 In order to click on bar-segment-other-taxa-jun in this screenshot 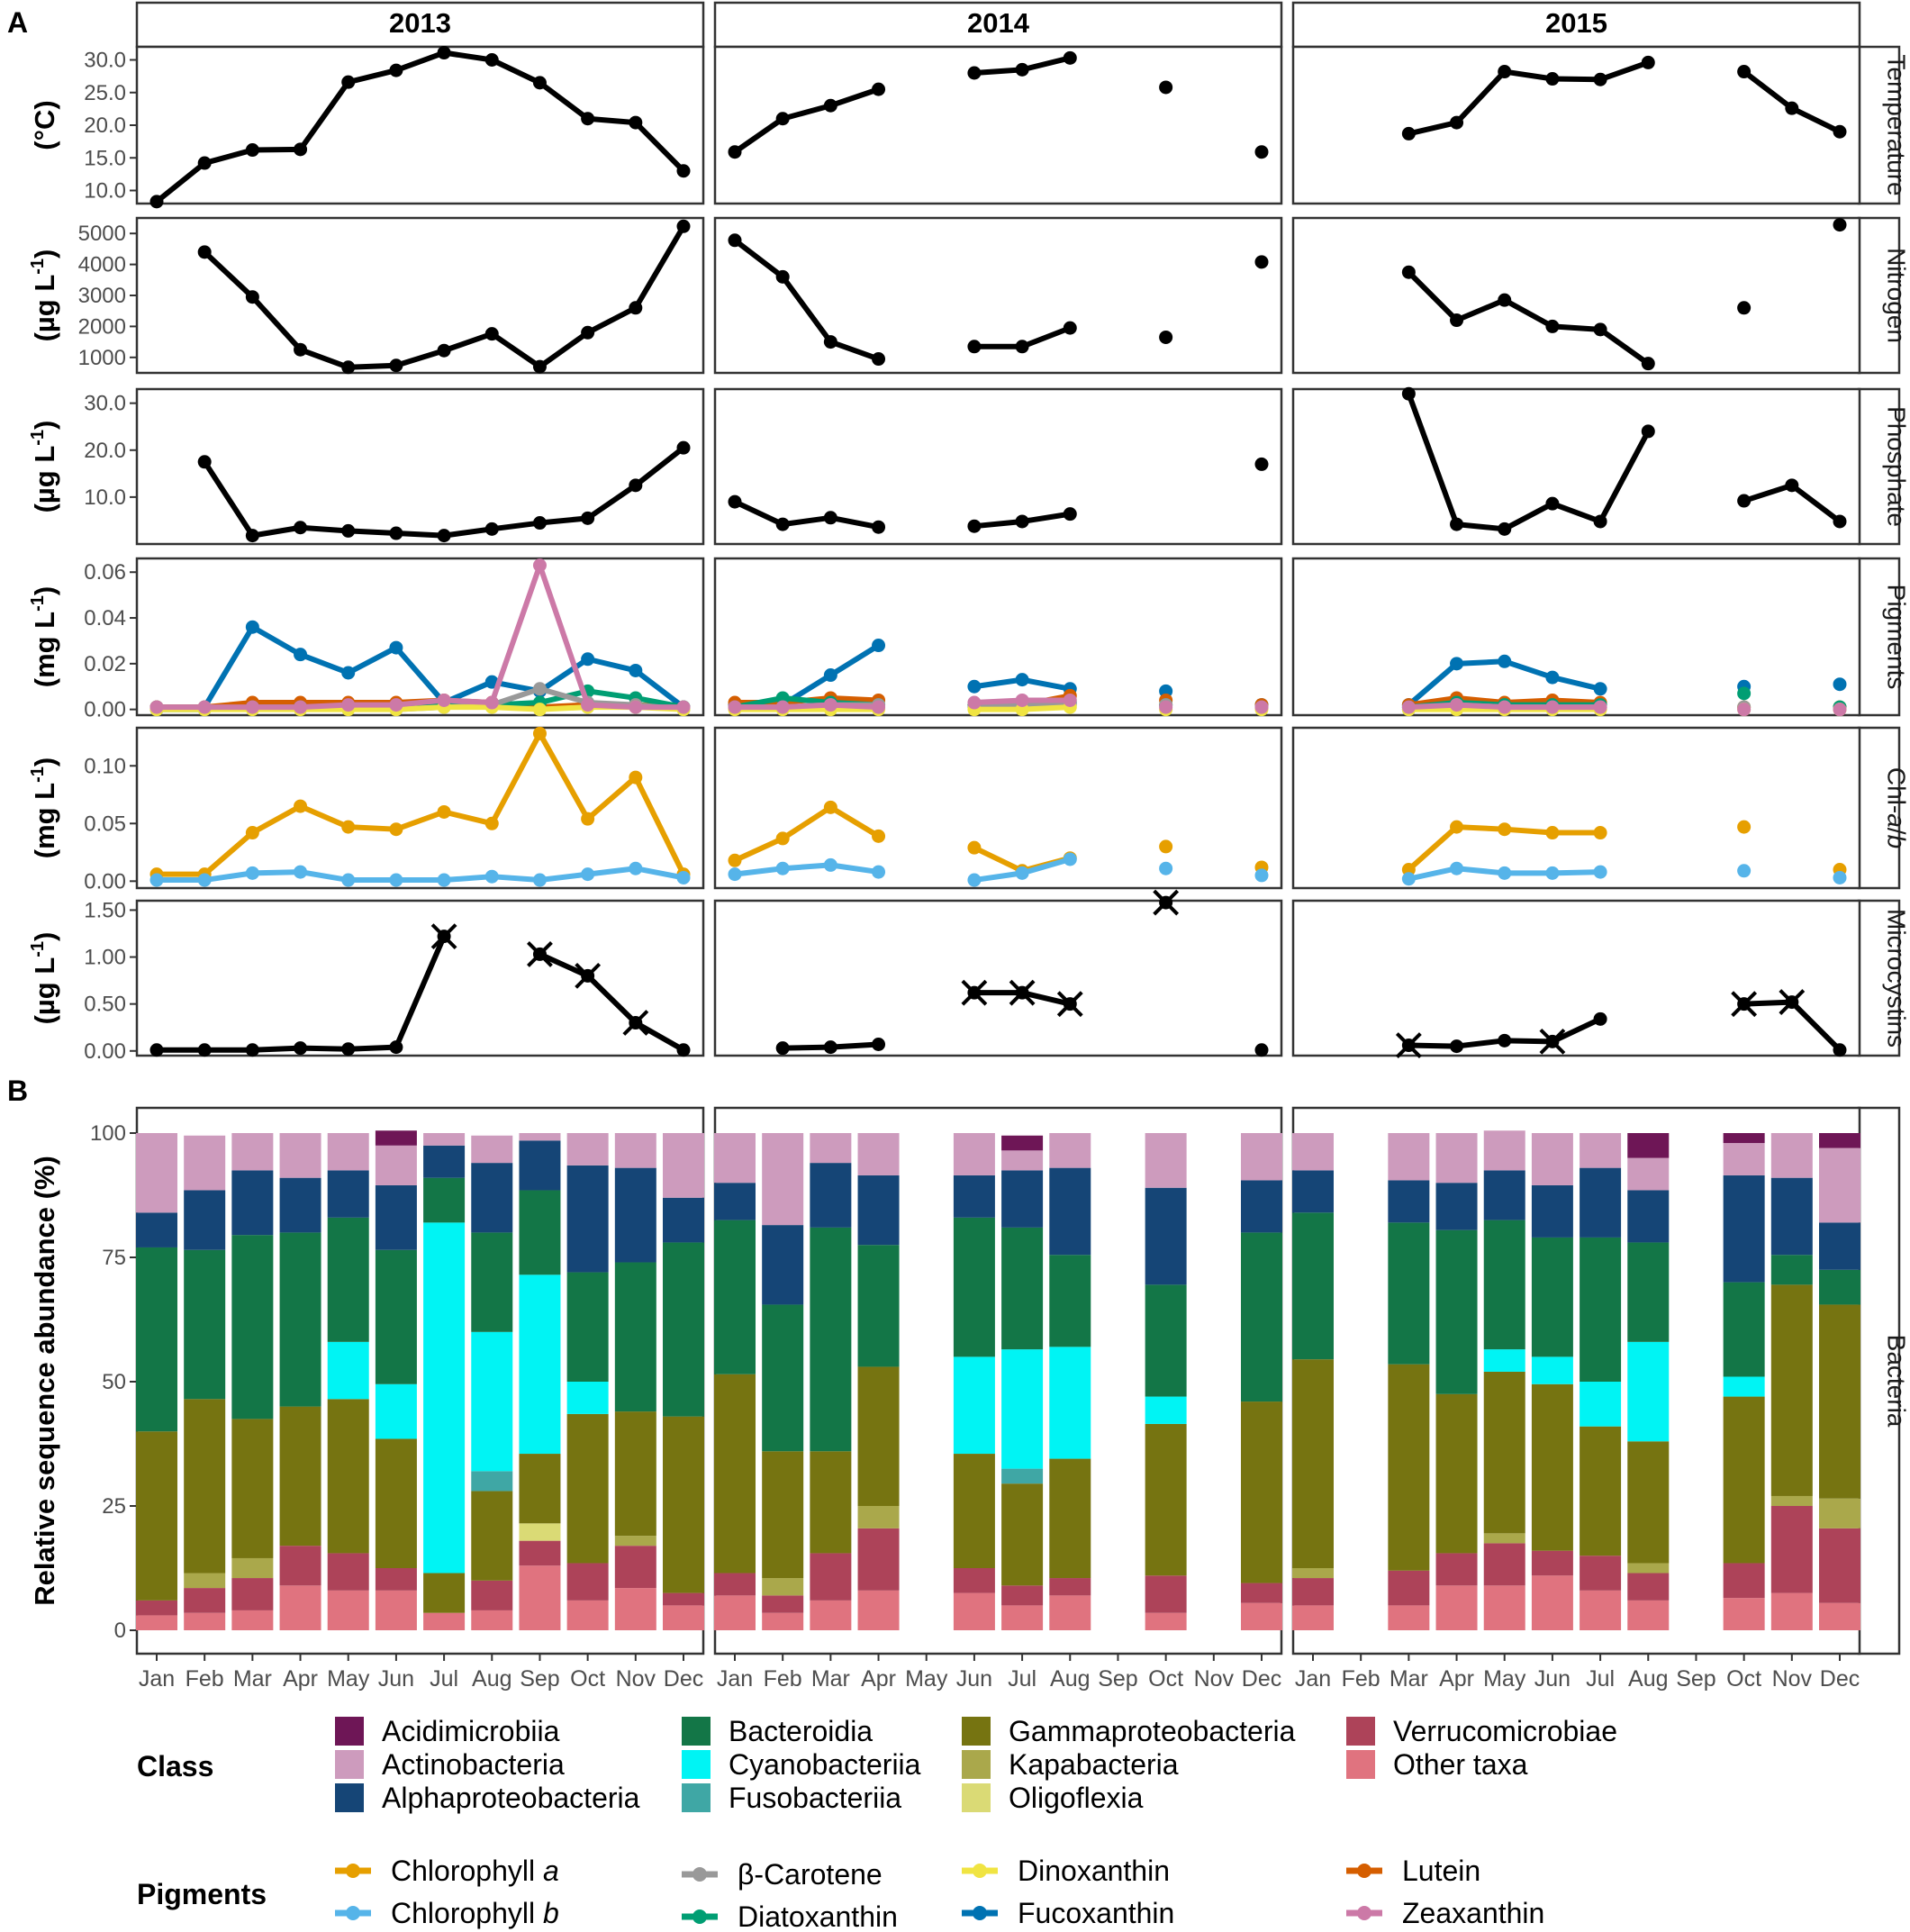, I will do `click(1552, 1602)`.